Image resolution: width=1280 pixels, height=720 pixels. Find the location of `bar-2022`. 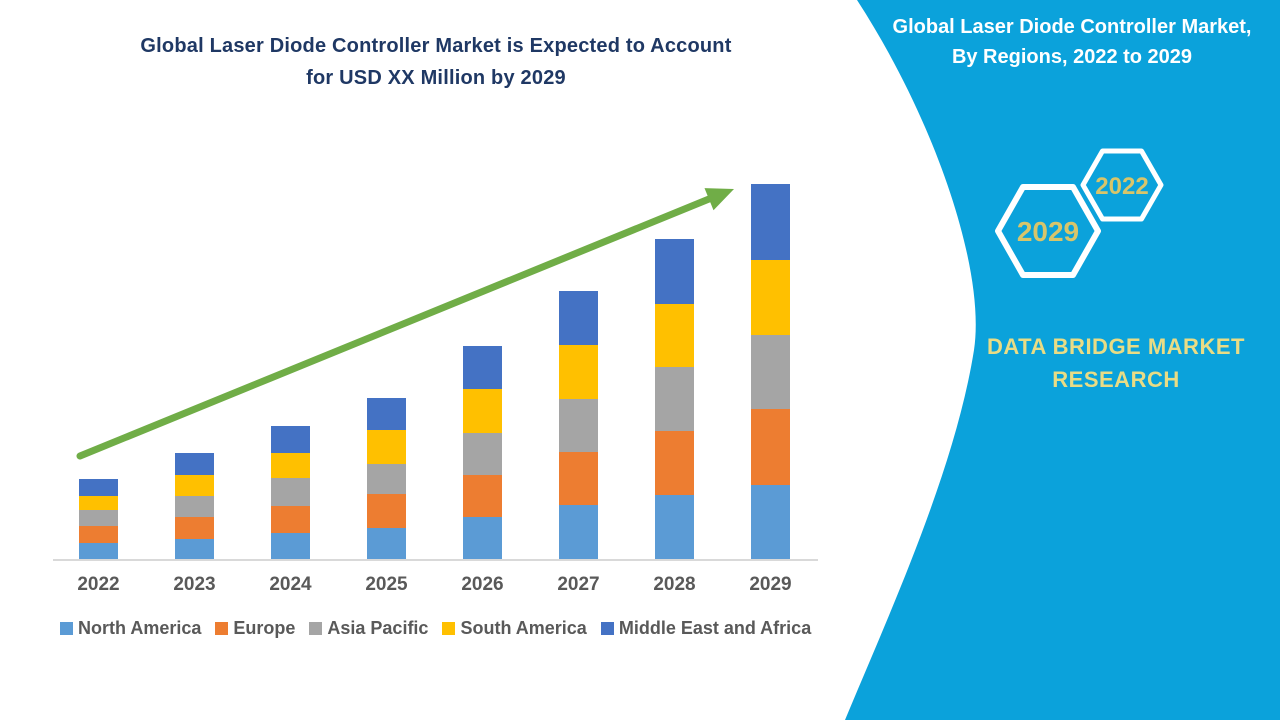

bar-2022 is located at coordinates (98, 519).